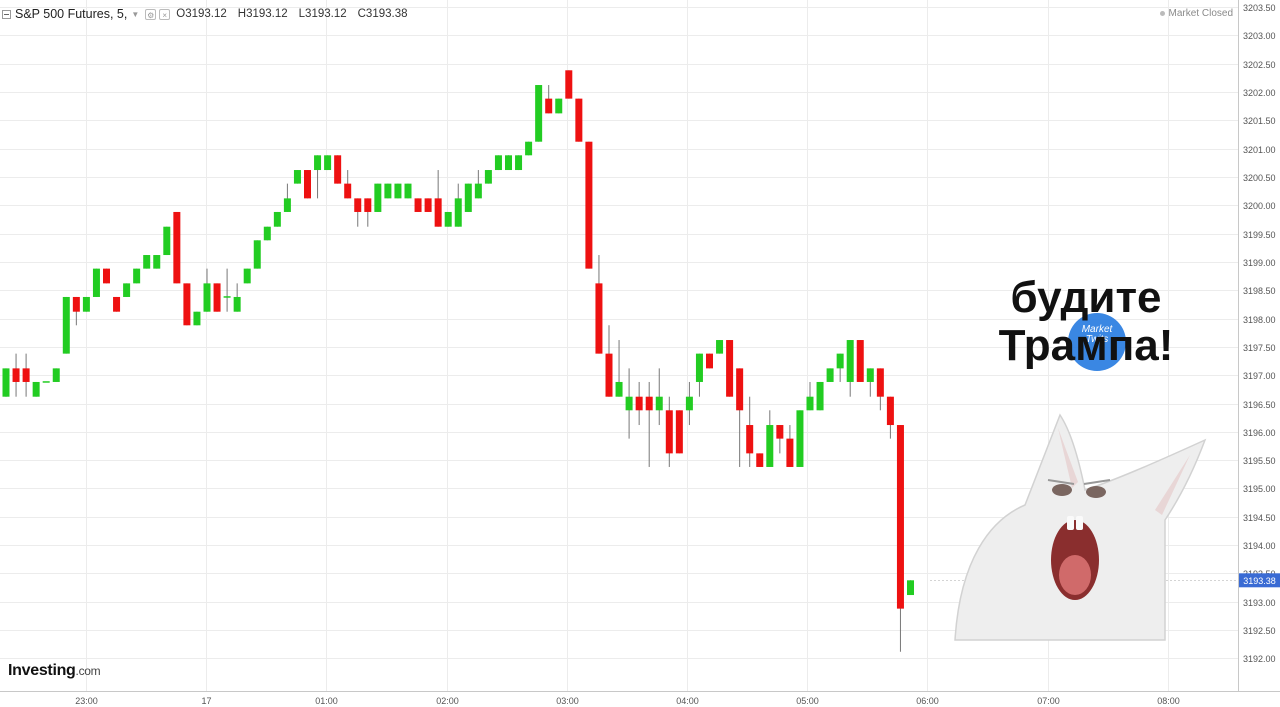  I want to click on candle-body, so click(820, 396).